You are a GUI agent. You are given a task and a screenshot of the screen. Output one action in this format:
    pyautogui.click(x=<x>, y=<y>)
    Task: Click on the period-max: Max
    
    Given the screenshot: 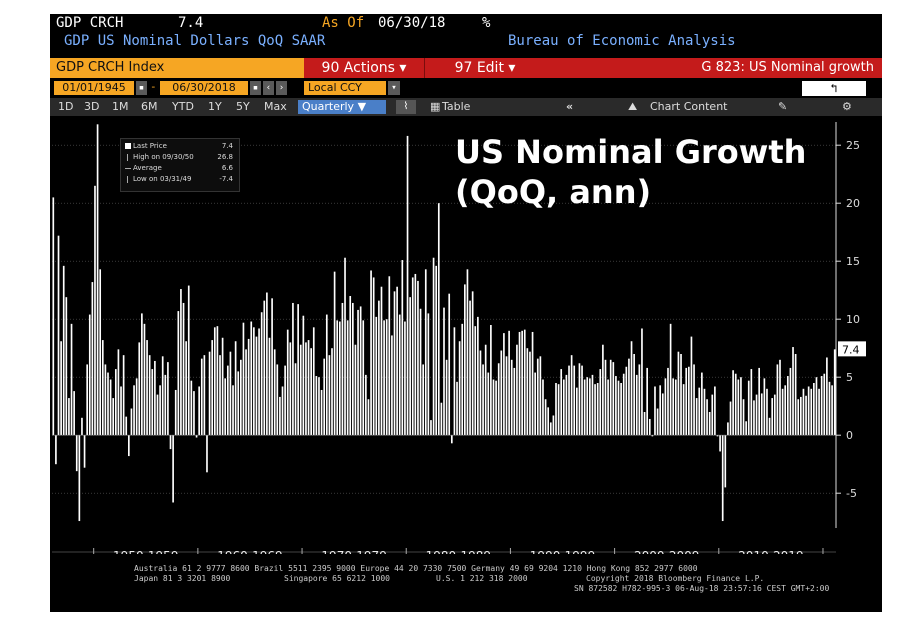 What is the action you would take?
    pyautogui.click(x=275, y=106)
    